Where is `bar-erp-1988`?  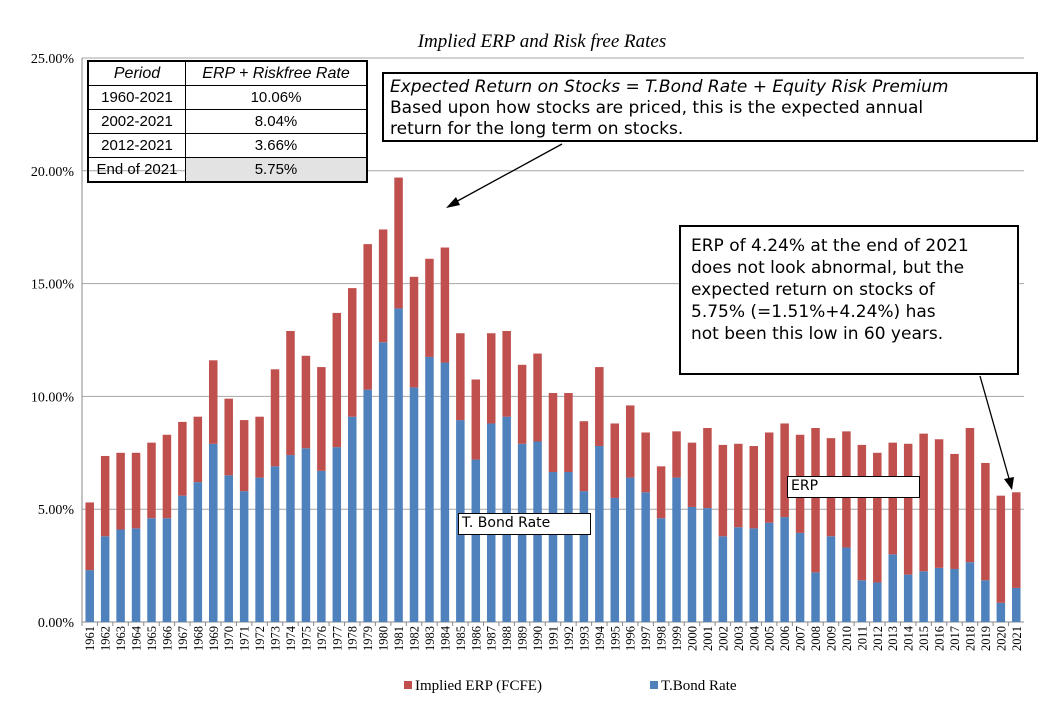 bar-erp-1988 is located at coordinates (506, 373).